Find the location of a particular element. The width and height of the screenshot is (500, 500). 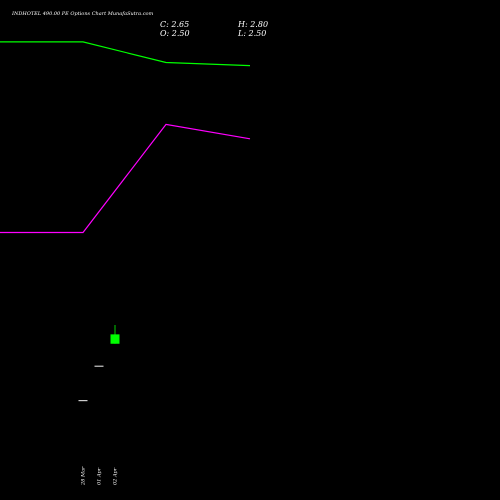

date-label: 28 Mar is located at coordinates (84, 476).